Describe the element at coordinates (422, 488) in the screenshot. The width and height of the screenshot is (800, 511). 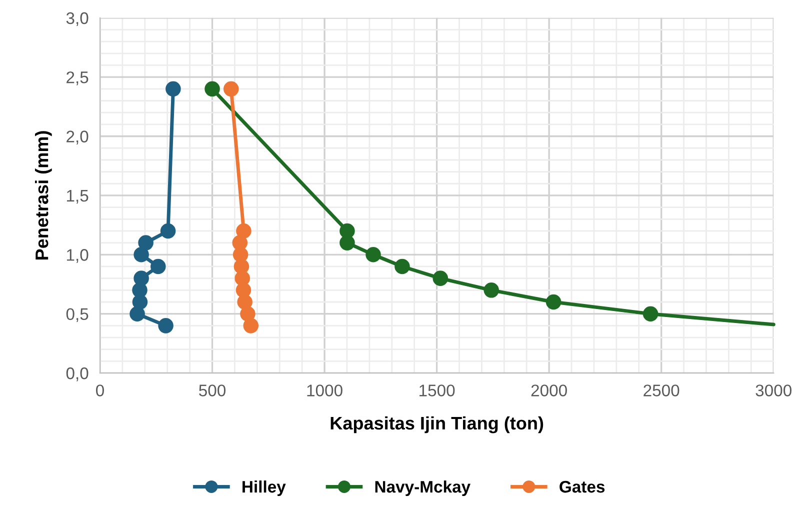
I see `legend-label: Navy-Mckay` at that location.